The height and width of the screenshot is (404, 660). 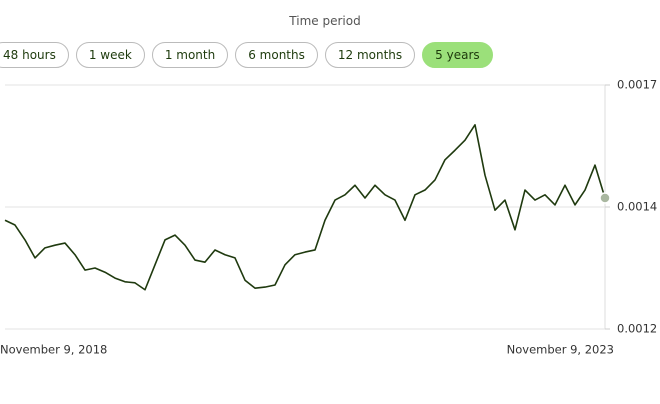 What do you see at coordinates (325, 21) in the screenshot?
I see `time-period-label: Time period` at bounding box center [325, 21].